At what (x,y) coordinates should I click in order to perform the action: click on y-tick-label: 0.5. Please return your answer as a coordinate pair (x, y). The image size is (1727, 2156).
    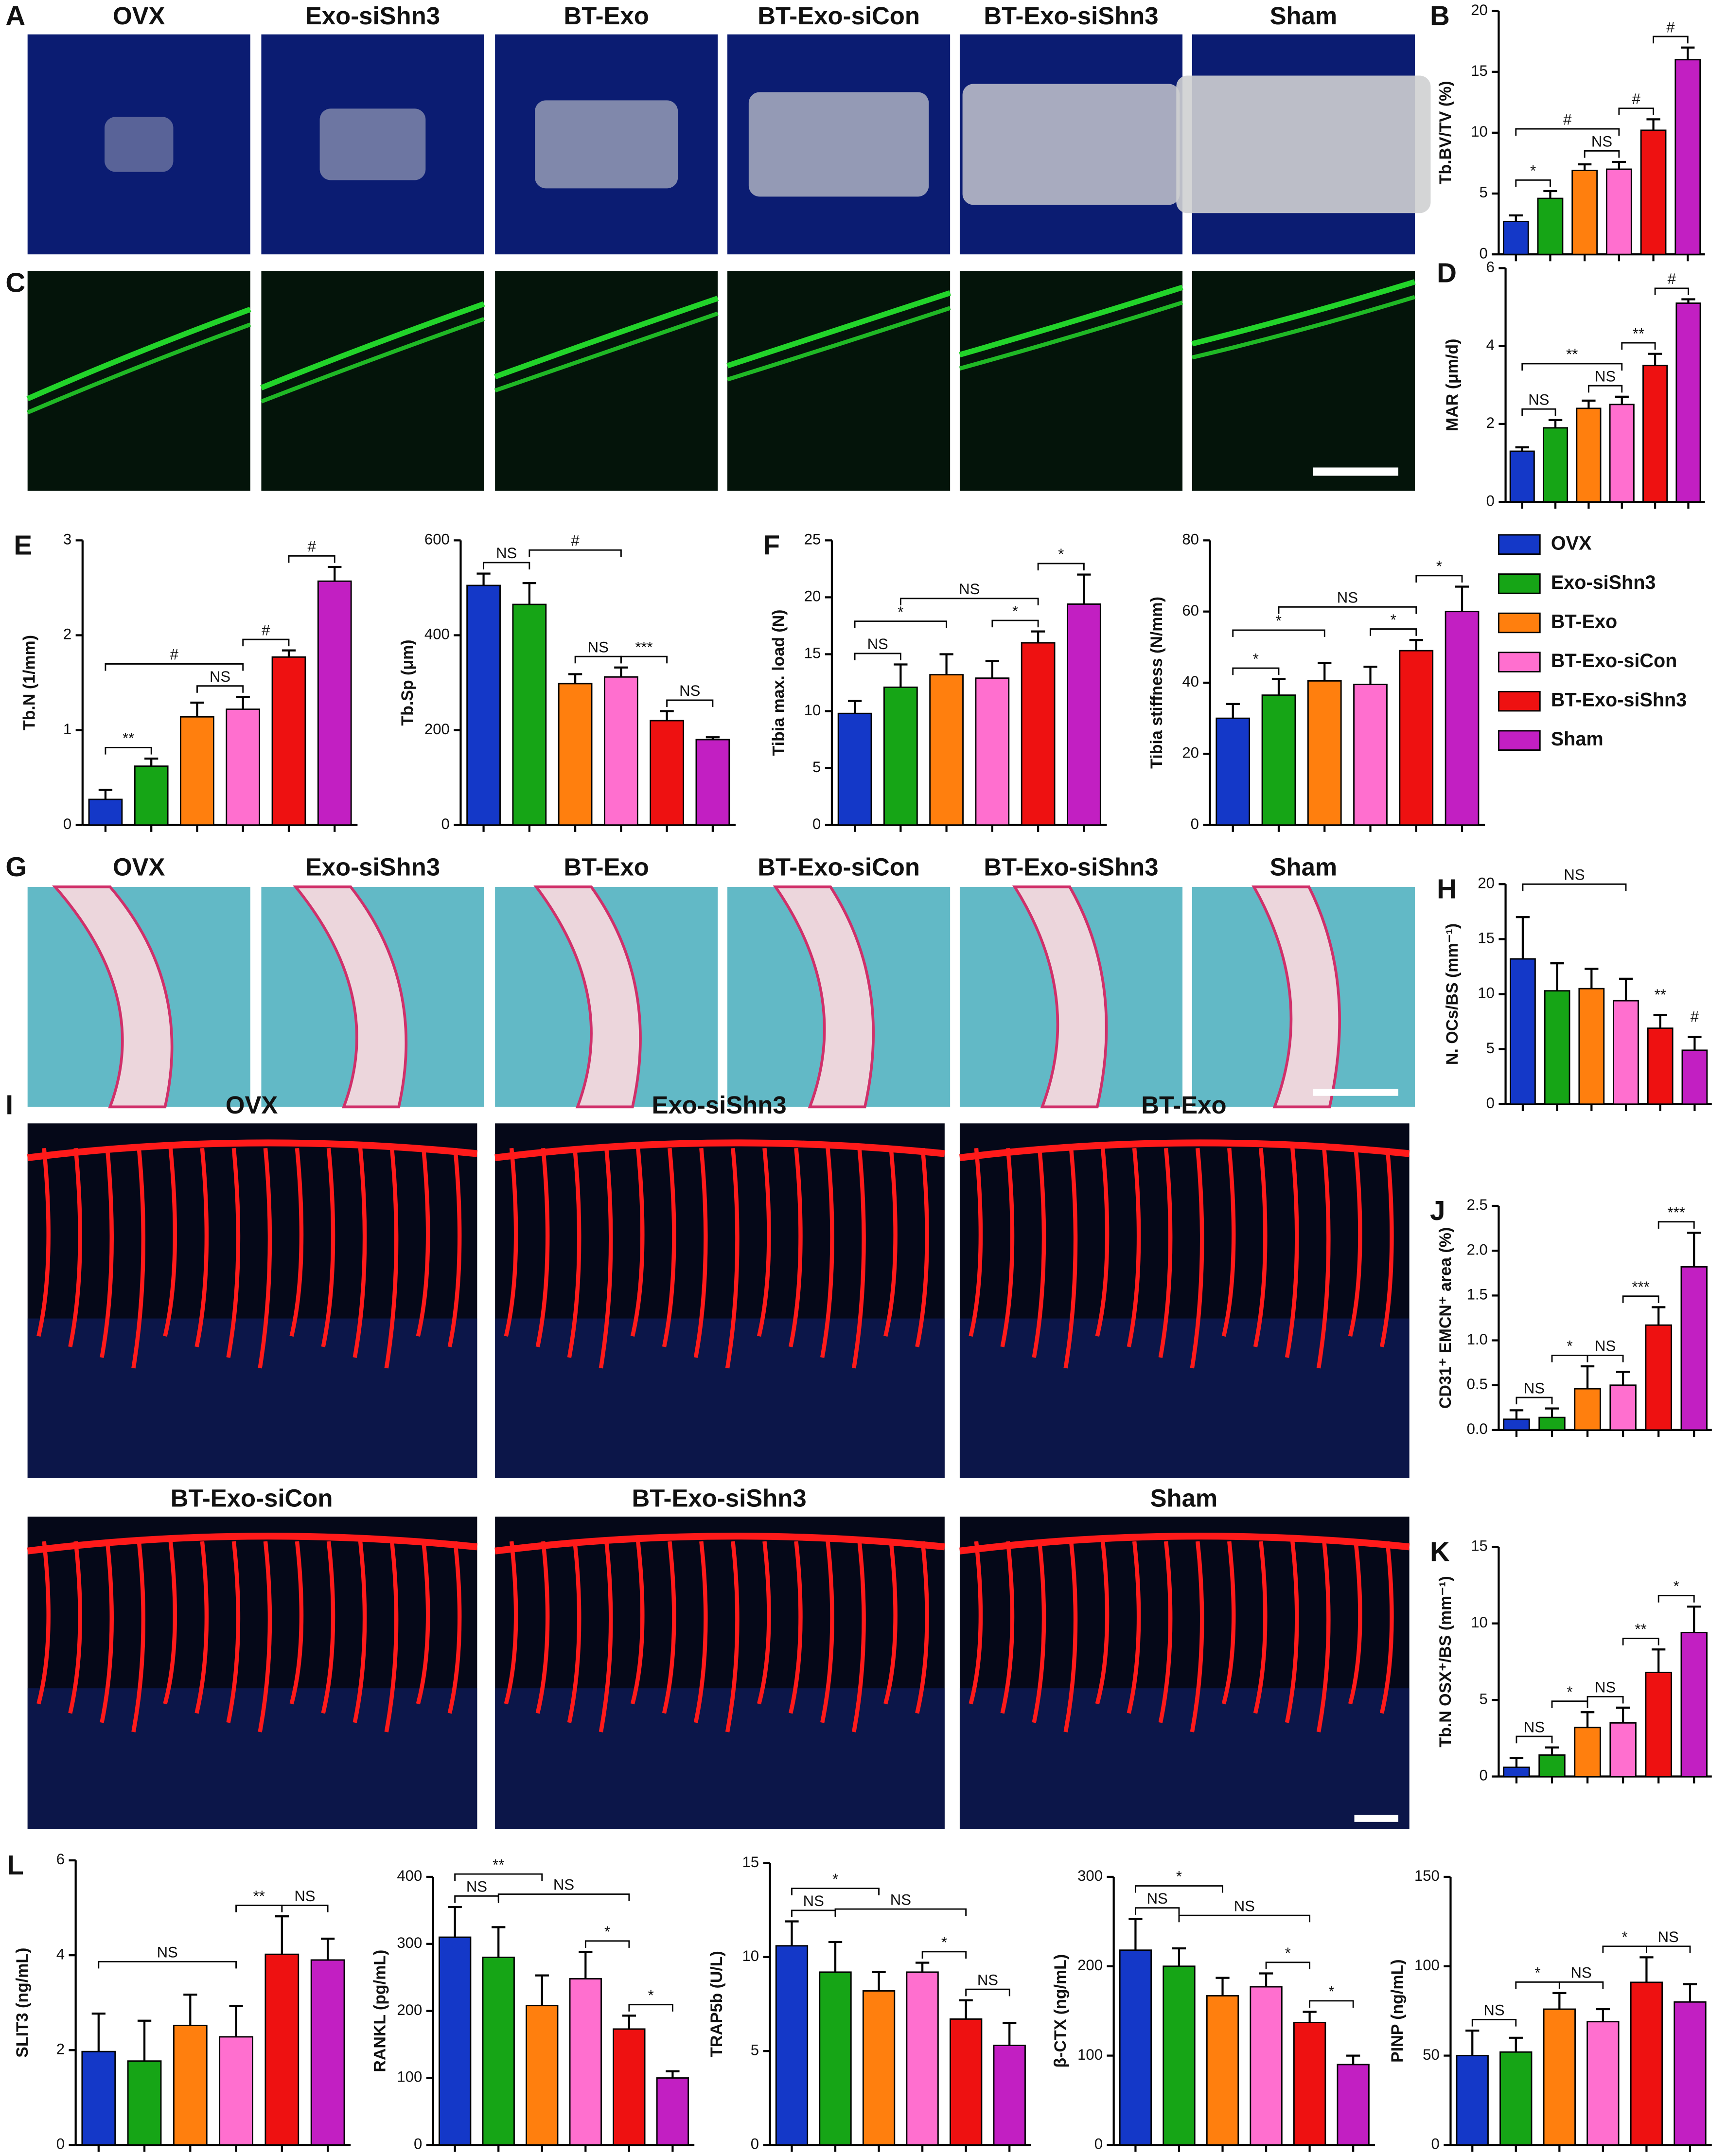
    Looking at the image, I should click on (1477, 1384).